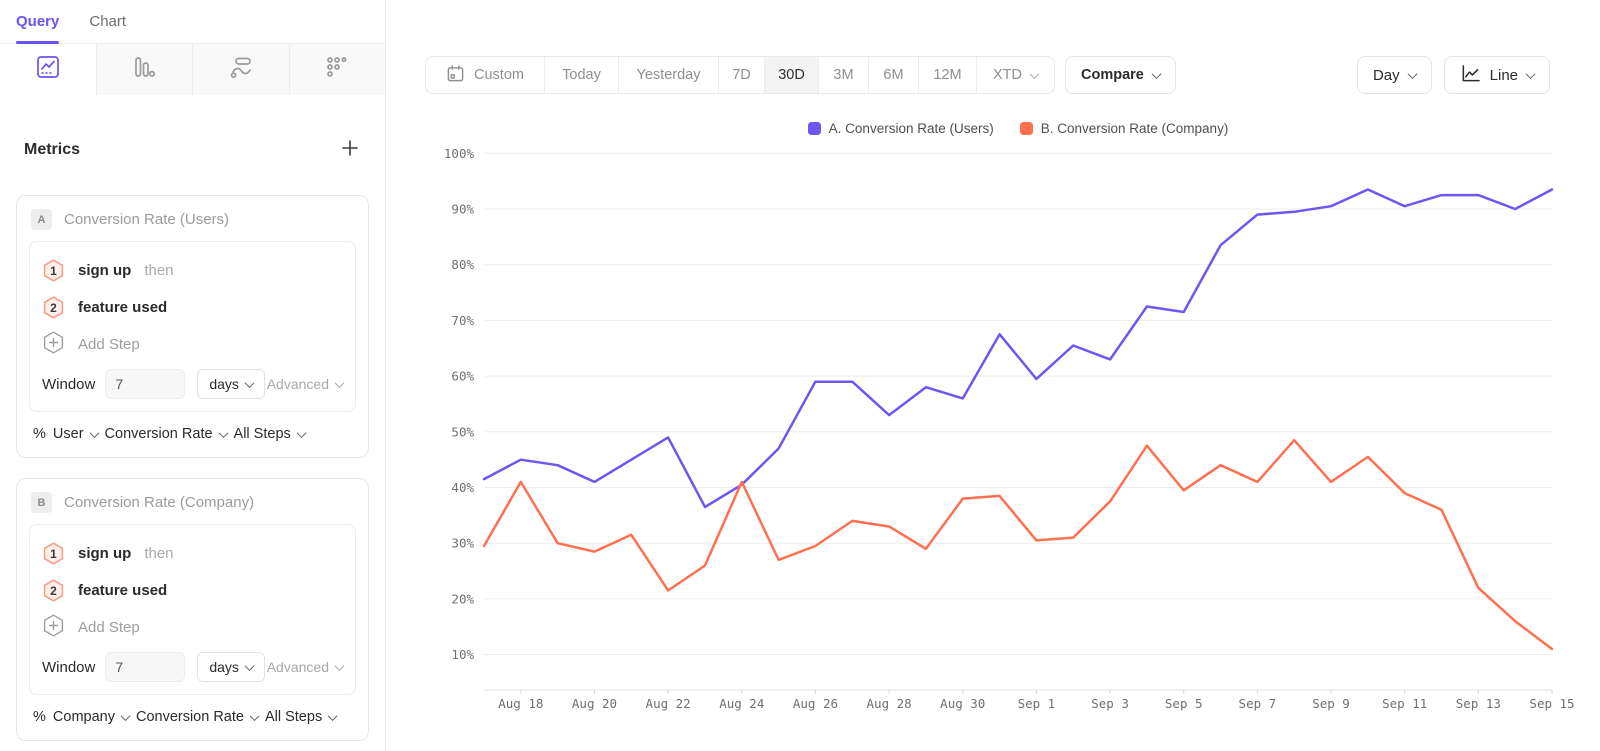 This screenshot has width=1600, height=751. I want to click on svg-text: 60%, so click(462, 376).